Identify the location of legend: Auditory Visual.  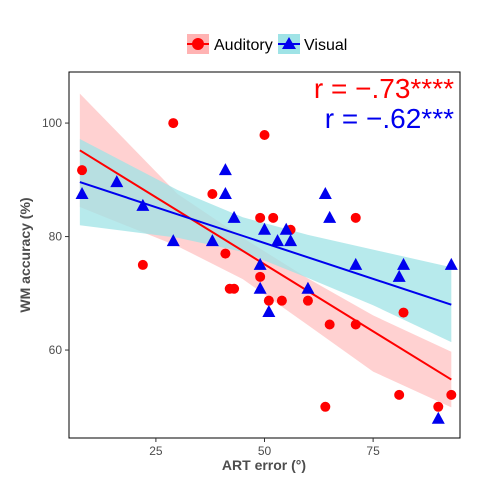
(267, 44).